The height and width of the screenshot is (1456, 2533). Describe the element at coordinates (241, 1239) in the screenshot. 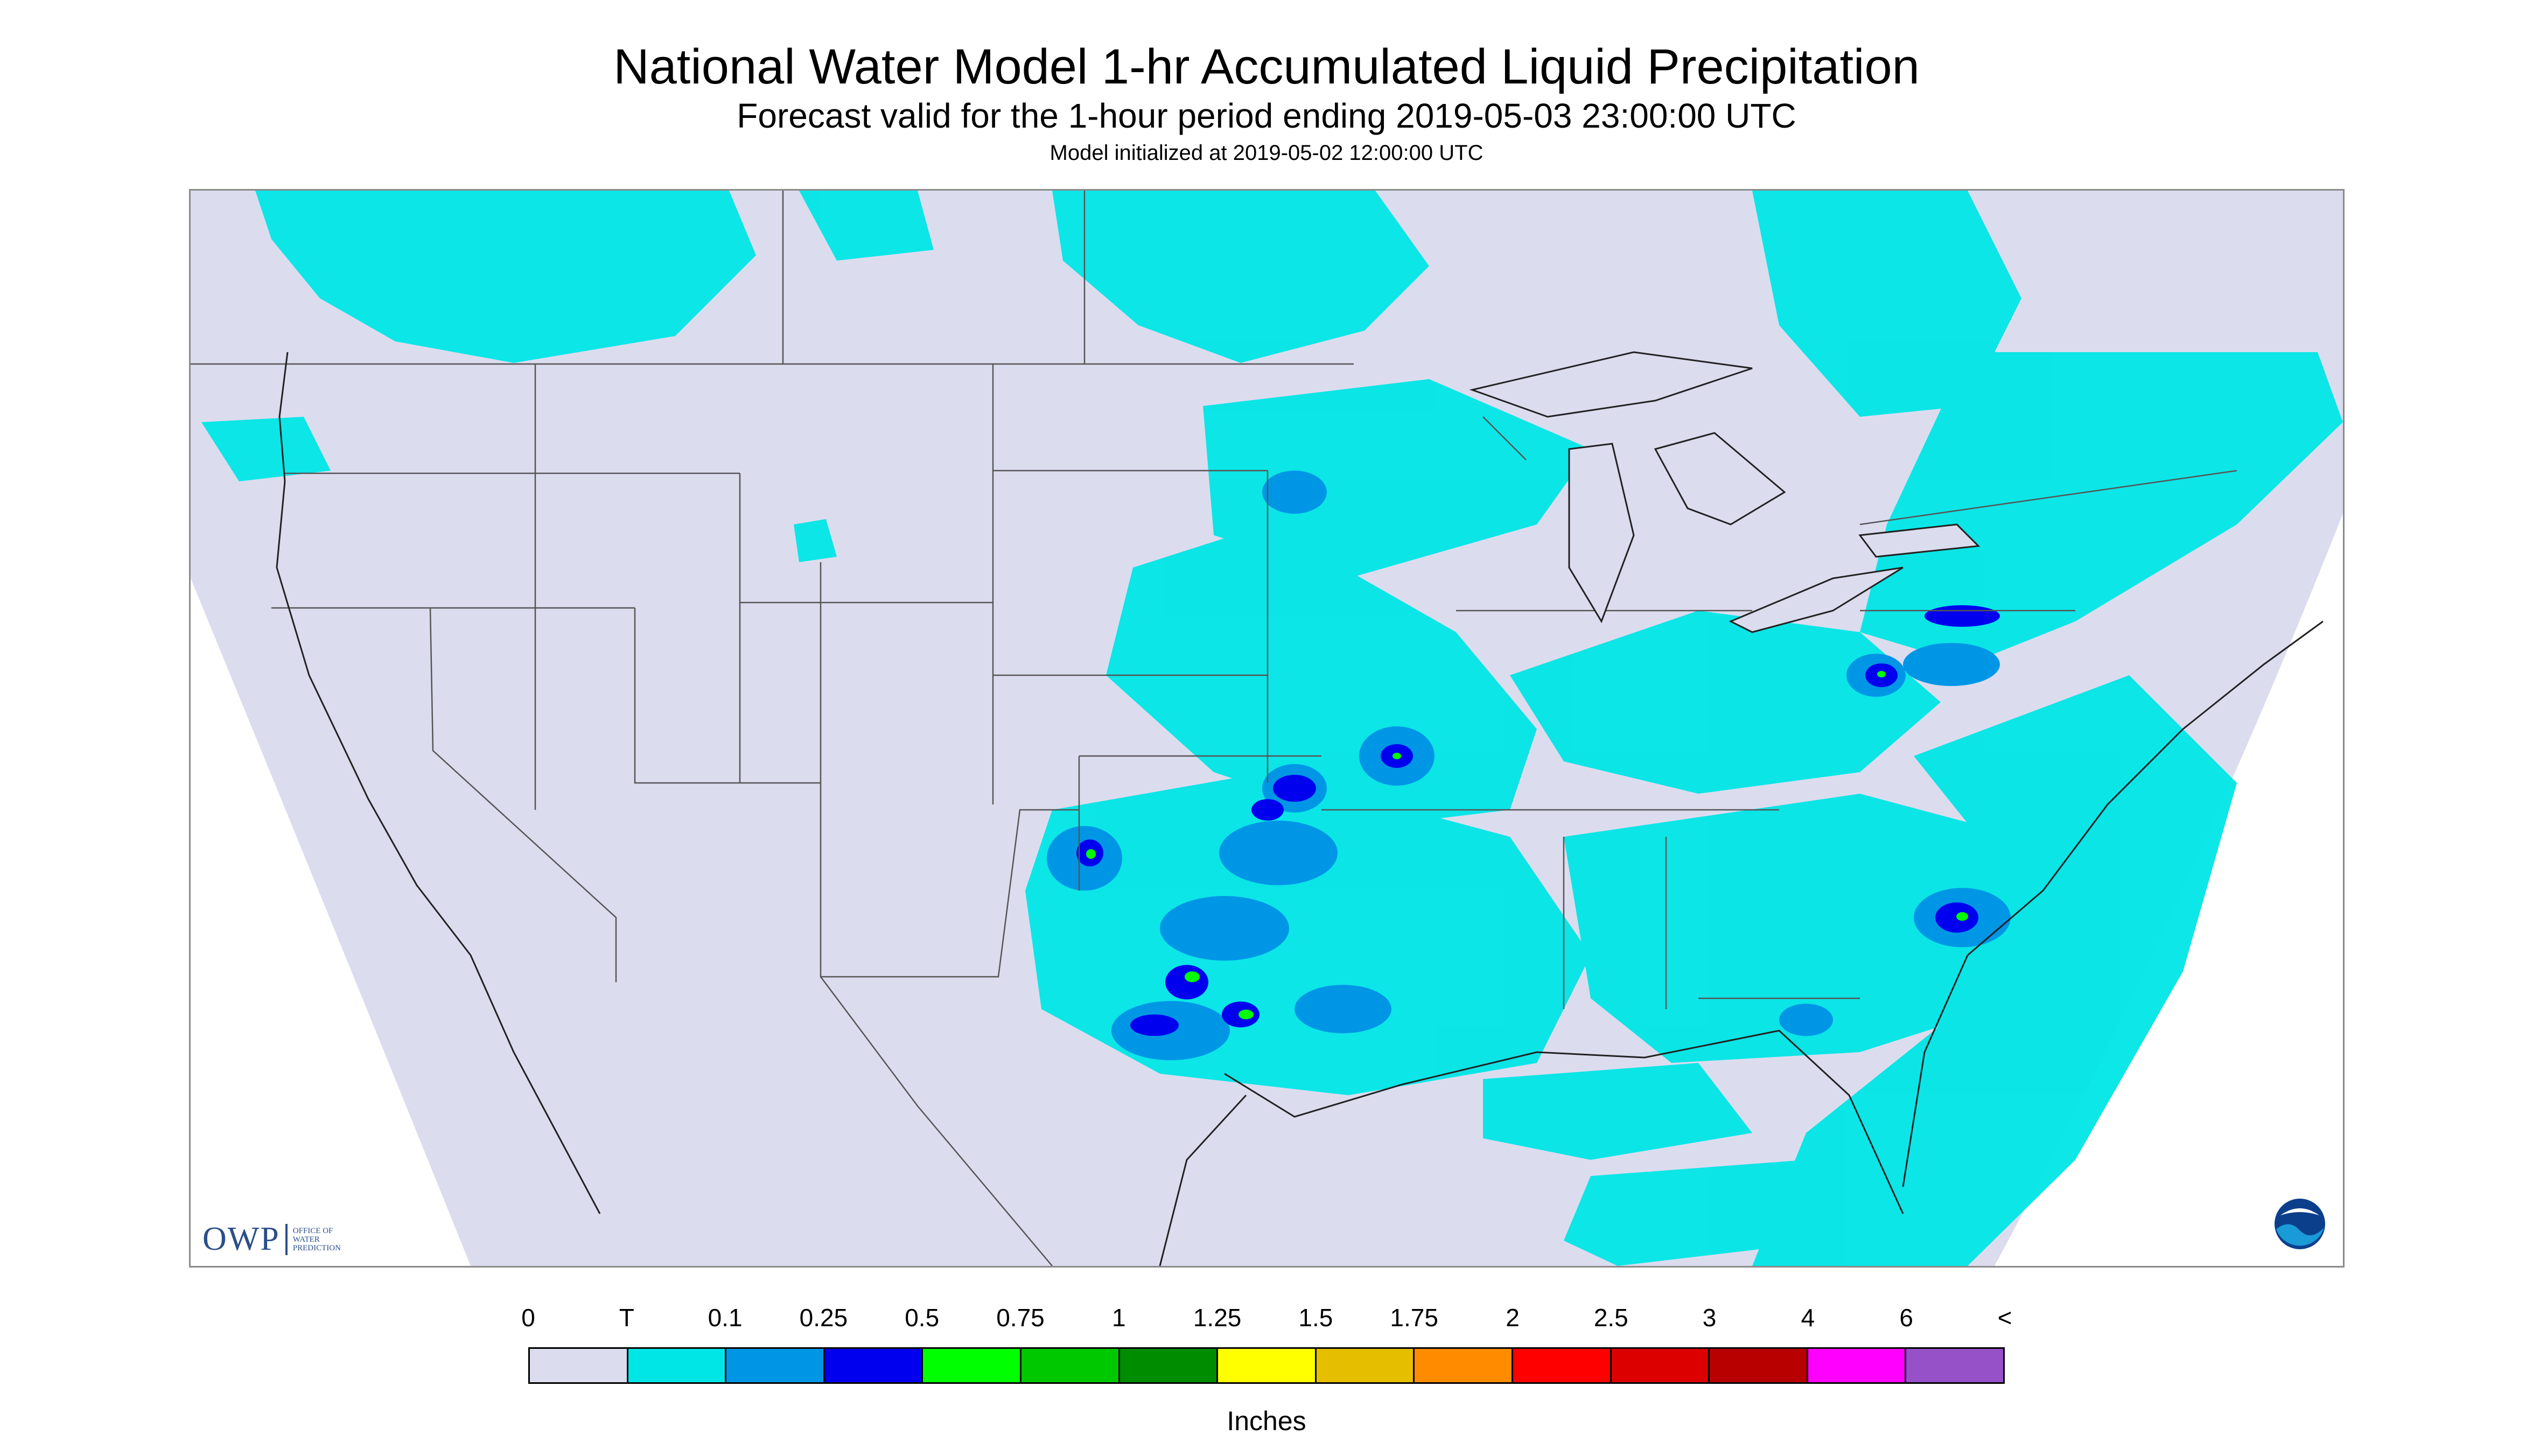

I see `owp-logo-mark: OWP` at that location.